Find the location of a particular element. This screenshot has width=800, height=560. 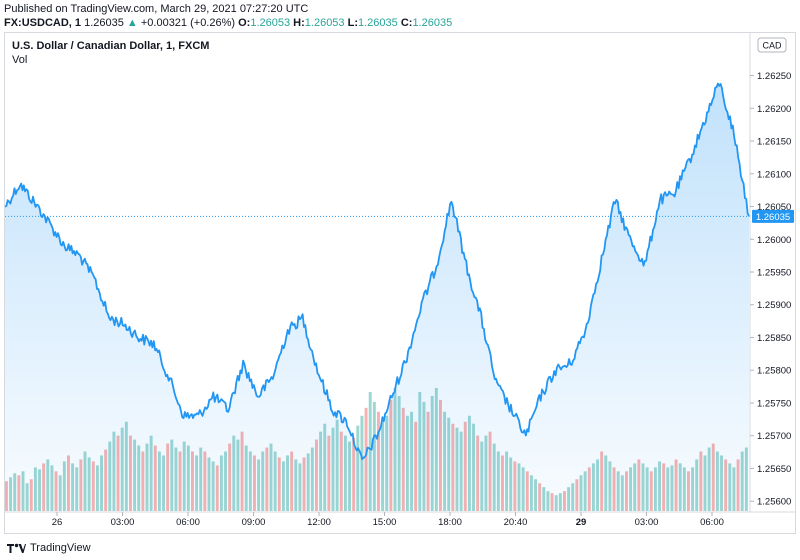

currency-badge: CAD is located at coordinates (772, 45).